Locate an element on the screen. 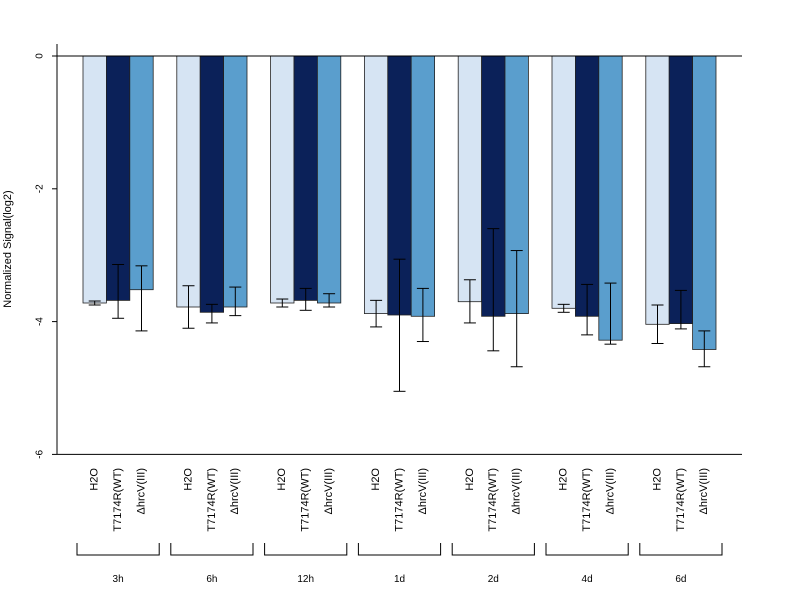 This screenshot has width=800, height=600. group-label: 4d is located at coordinates (587, 579).